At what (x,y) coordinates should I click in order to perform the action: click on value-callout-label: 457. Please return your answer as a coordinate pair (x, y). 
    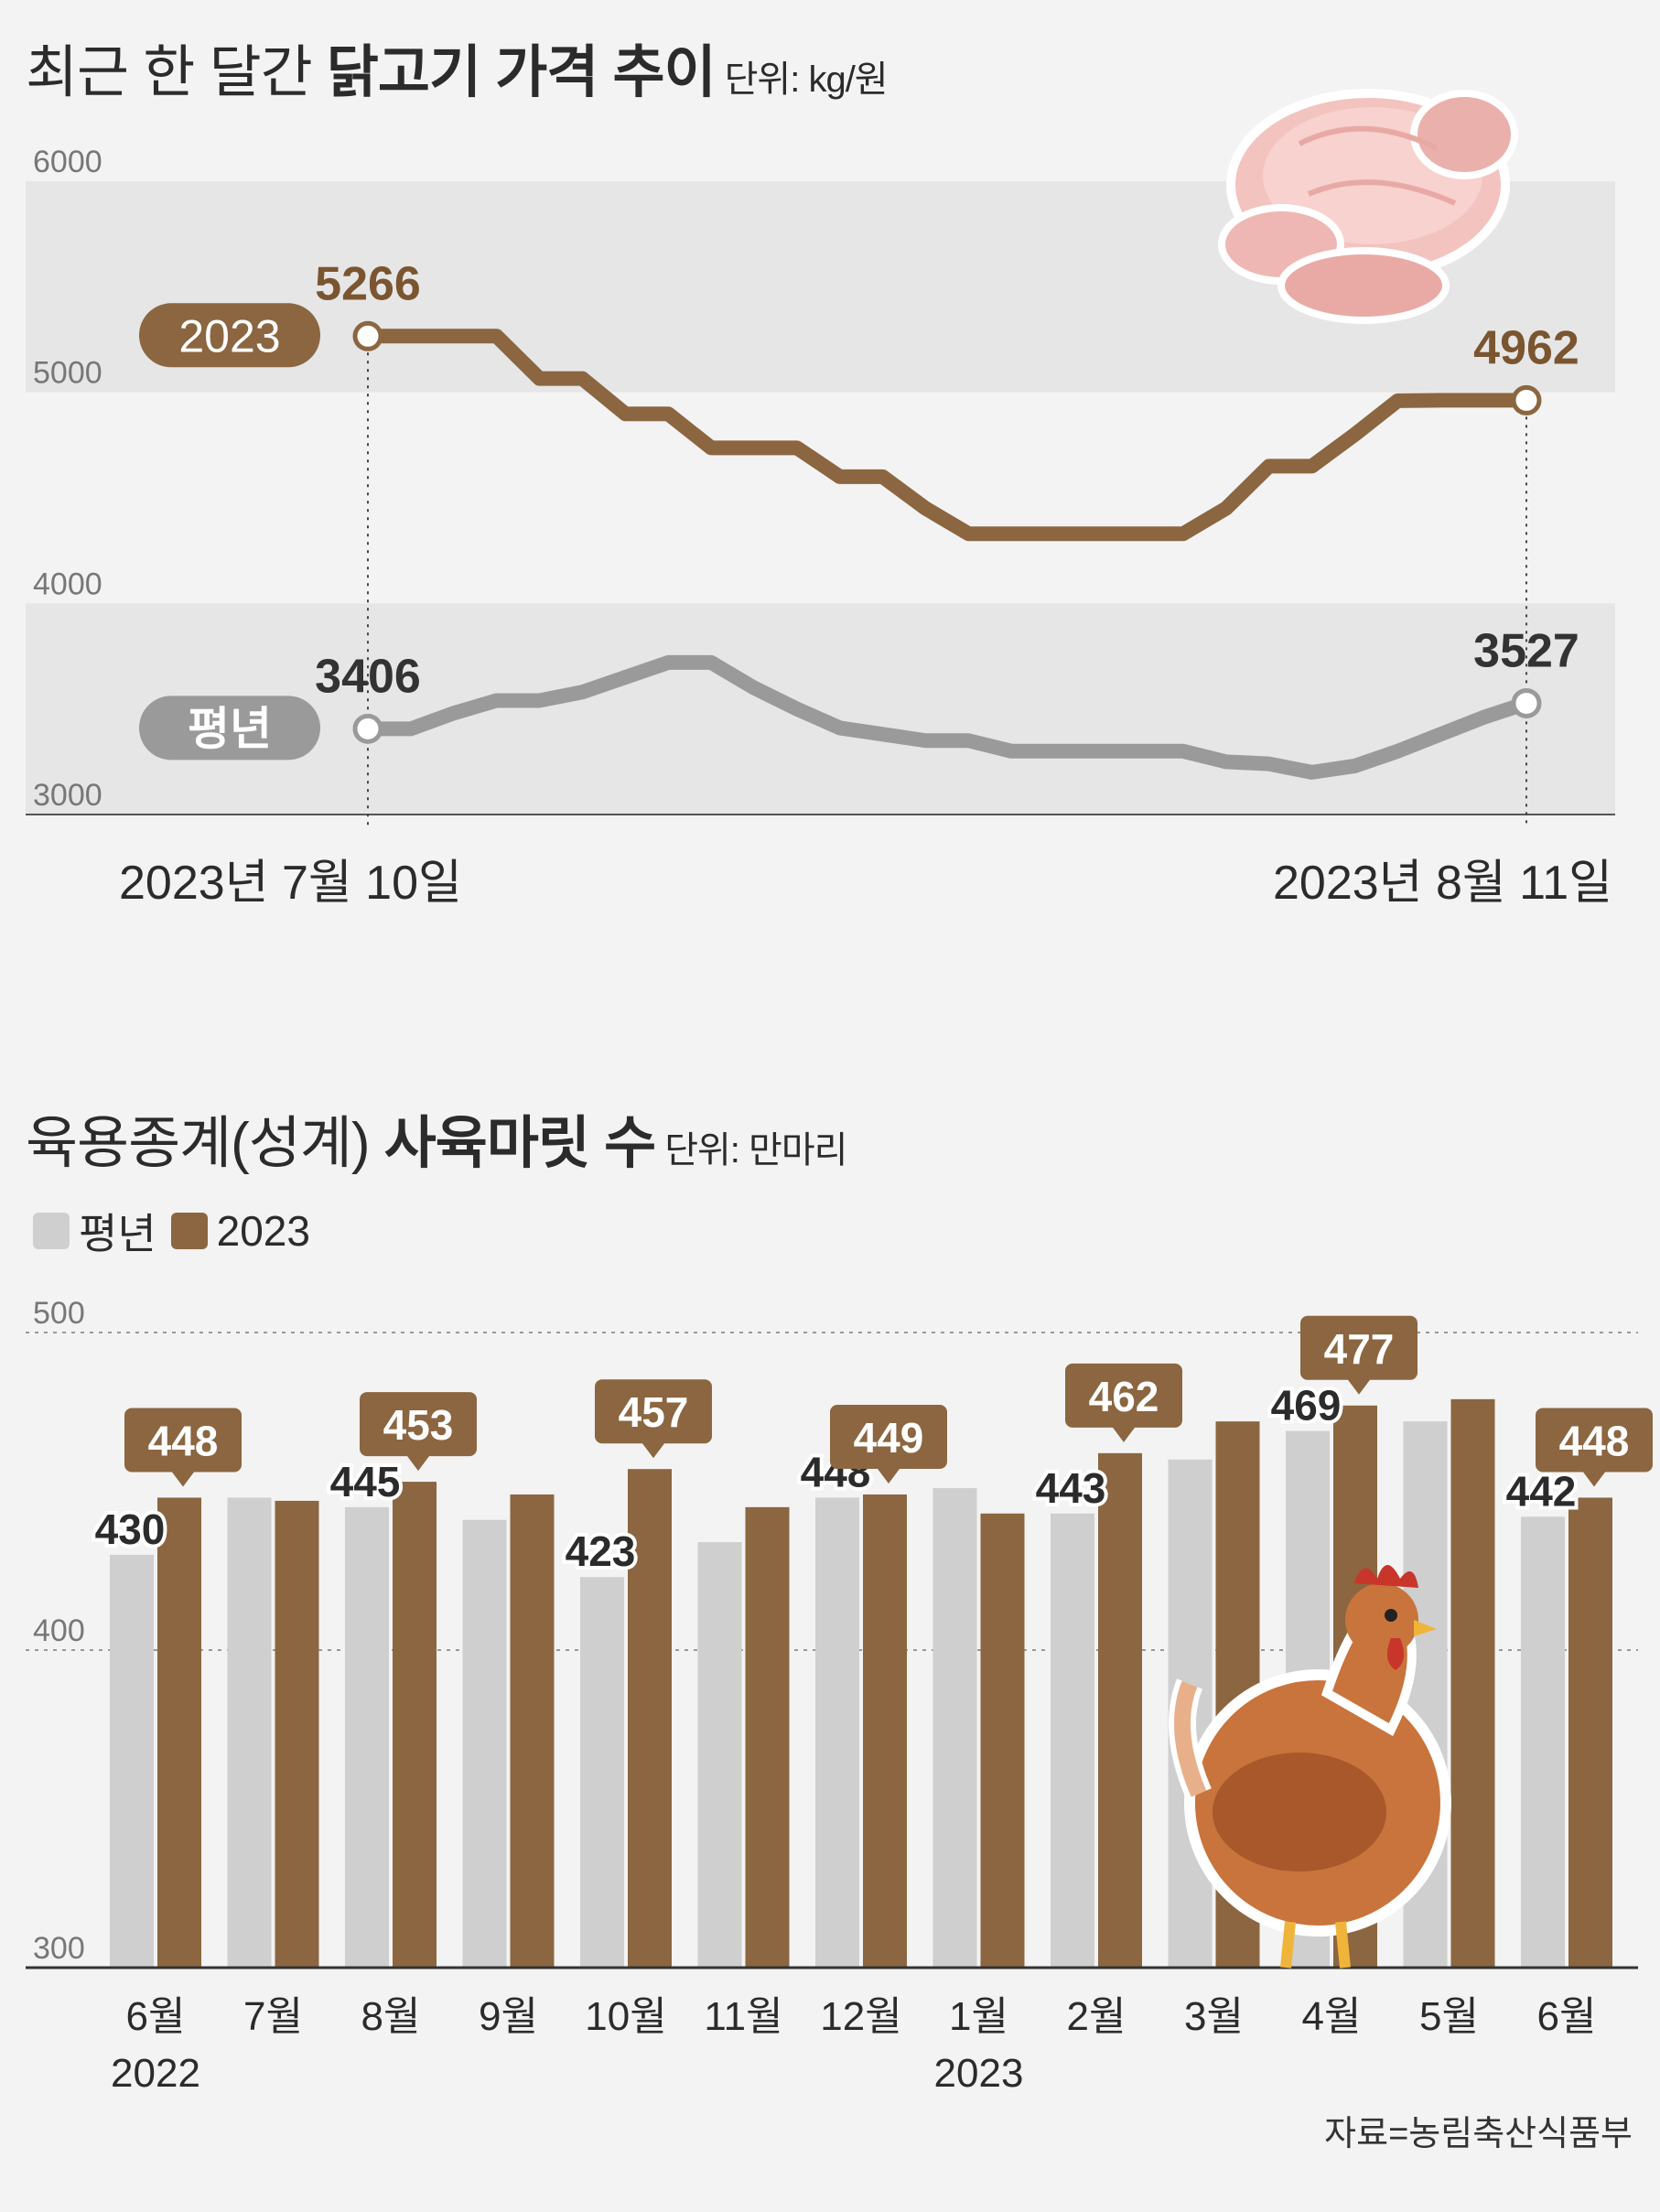
    Looking at the image, I should click on (654, 1412).